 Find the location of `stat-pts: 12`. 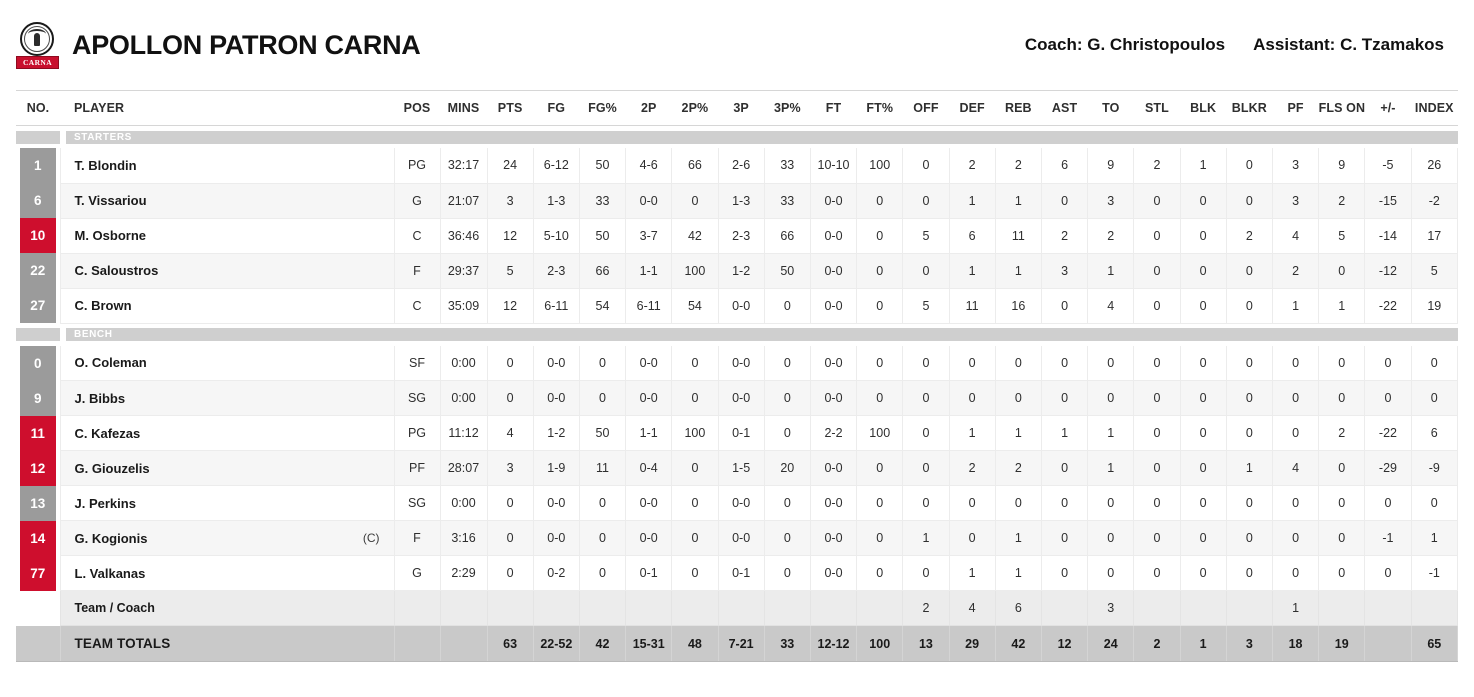

stat-pts: 12 is located at coordinates (510, 236).